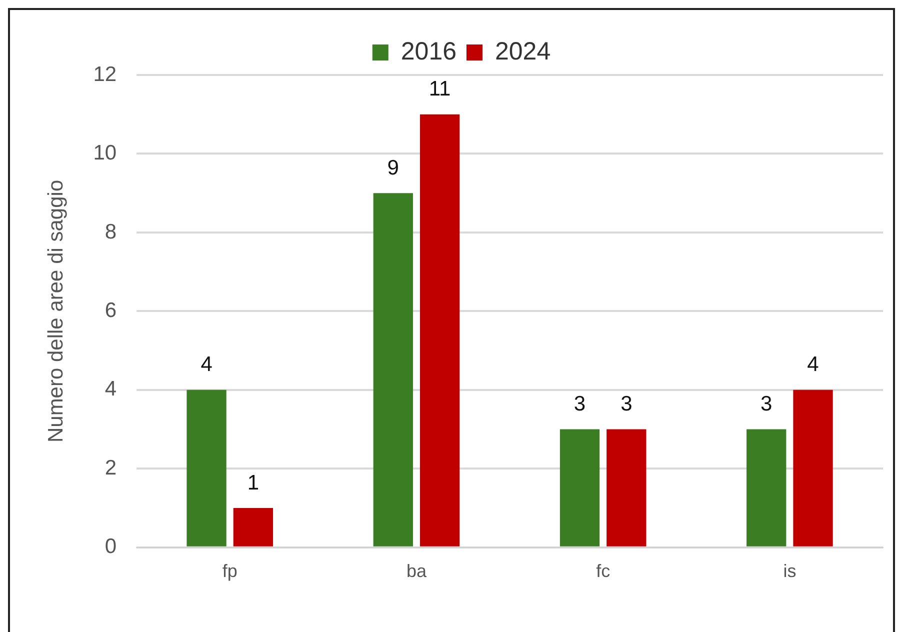 The image size is (901, 632). I want to click on x-tick-label: is, so click(789, 571).